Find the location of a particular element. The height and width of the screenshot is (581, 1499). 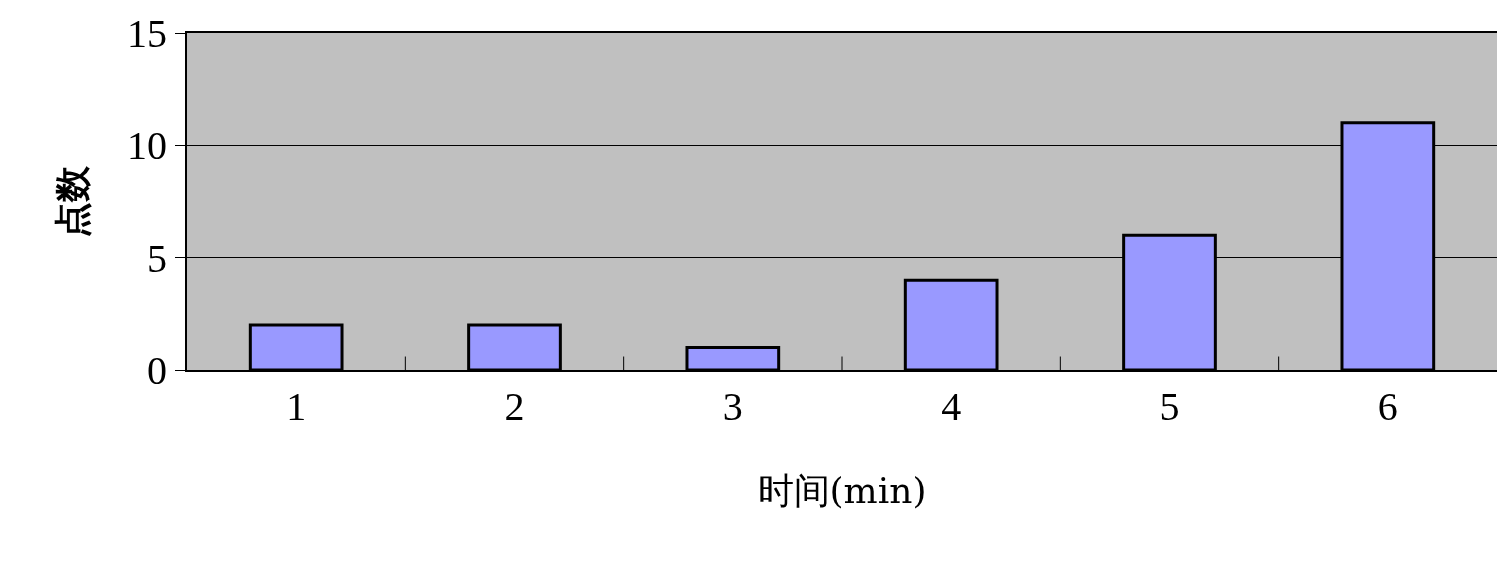

y-axis-title: 点数 is located at coordinates (73, 201).